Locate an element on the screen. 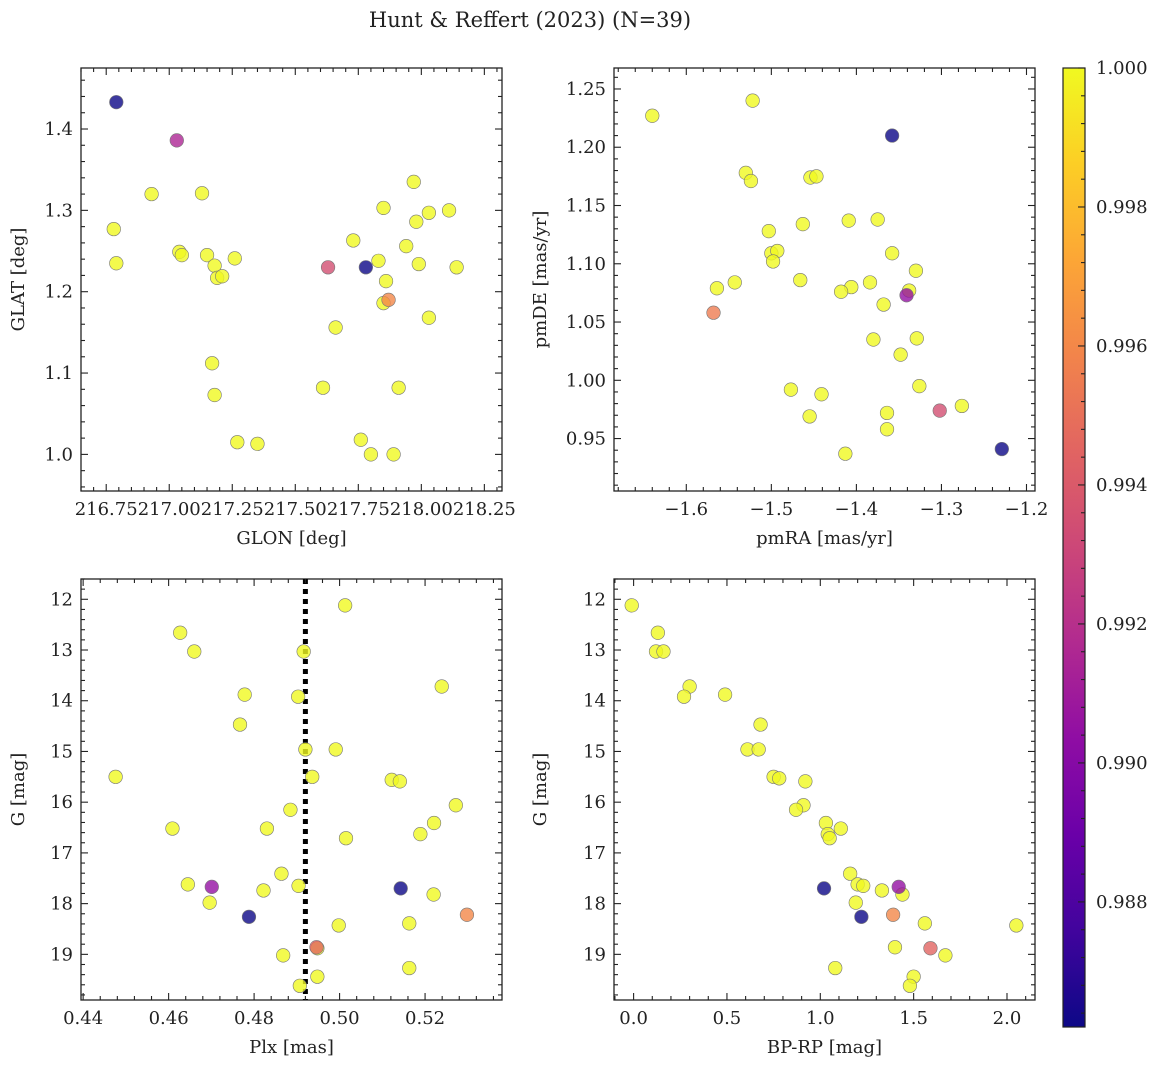 The height and width of the screenshot is (1067, 1161). x-tick-label: −1.4 is located at coordinates (857, 509).